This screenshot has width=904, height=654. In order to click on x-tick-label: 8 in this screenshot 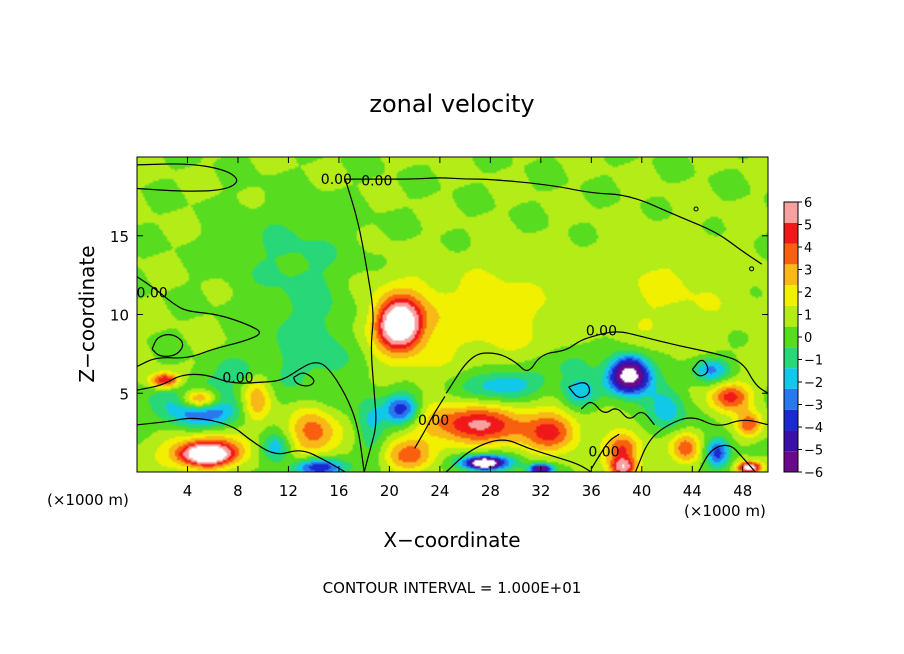, I will do `click(238, 491)`.